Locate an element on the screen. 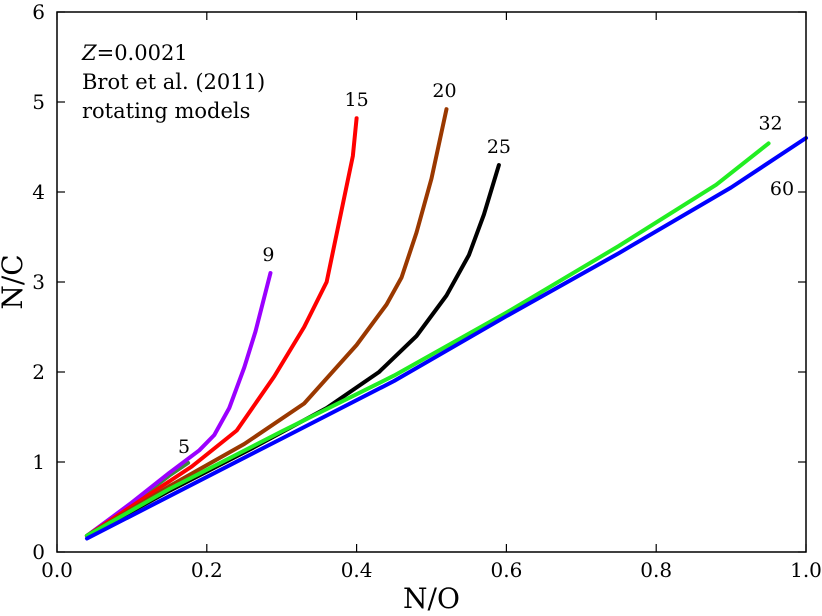 Image resolution: width=822 pixels, height=616 pixels. curve-label-32: 32 is located at coordinates (770, 123).